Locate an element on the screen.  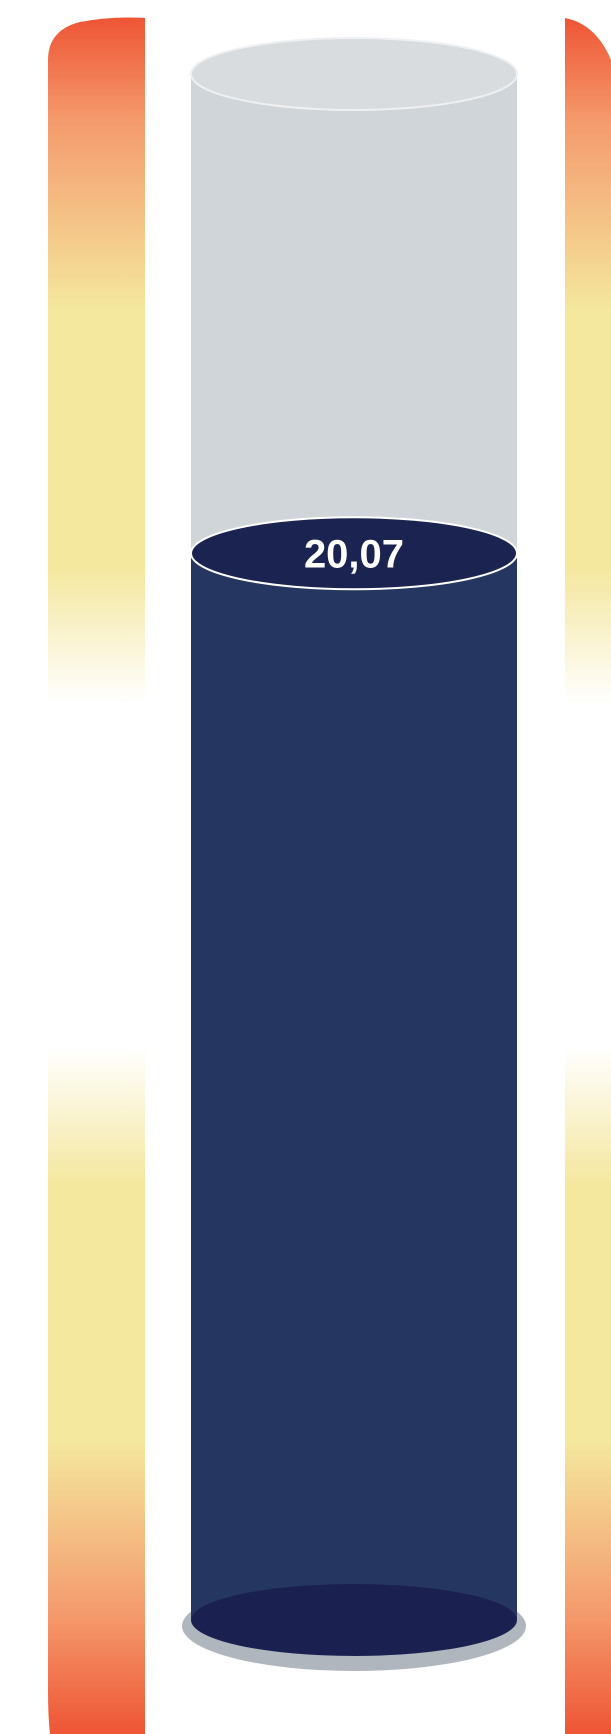
liquid-surface is located at coordinates (354, 553).